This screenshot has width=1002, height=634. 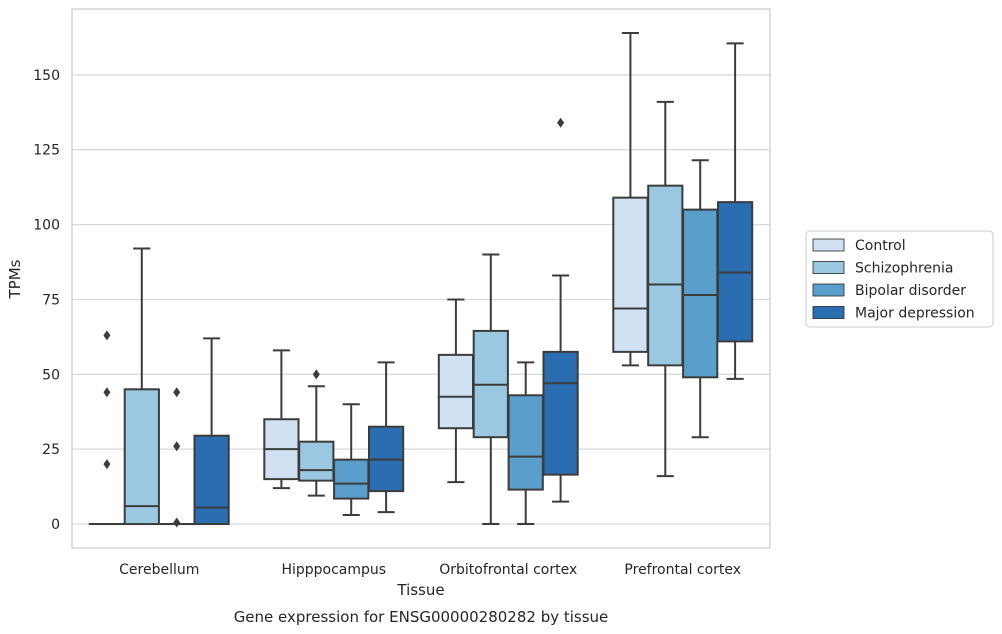 I want to click on y-tick-label: 150, so click(x=46, y=76).